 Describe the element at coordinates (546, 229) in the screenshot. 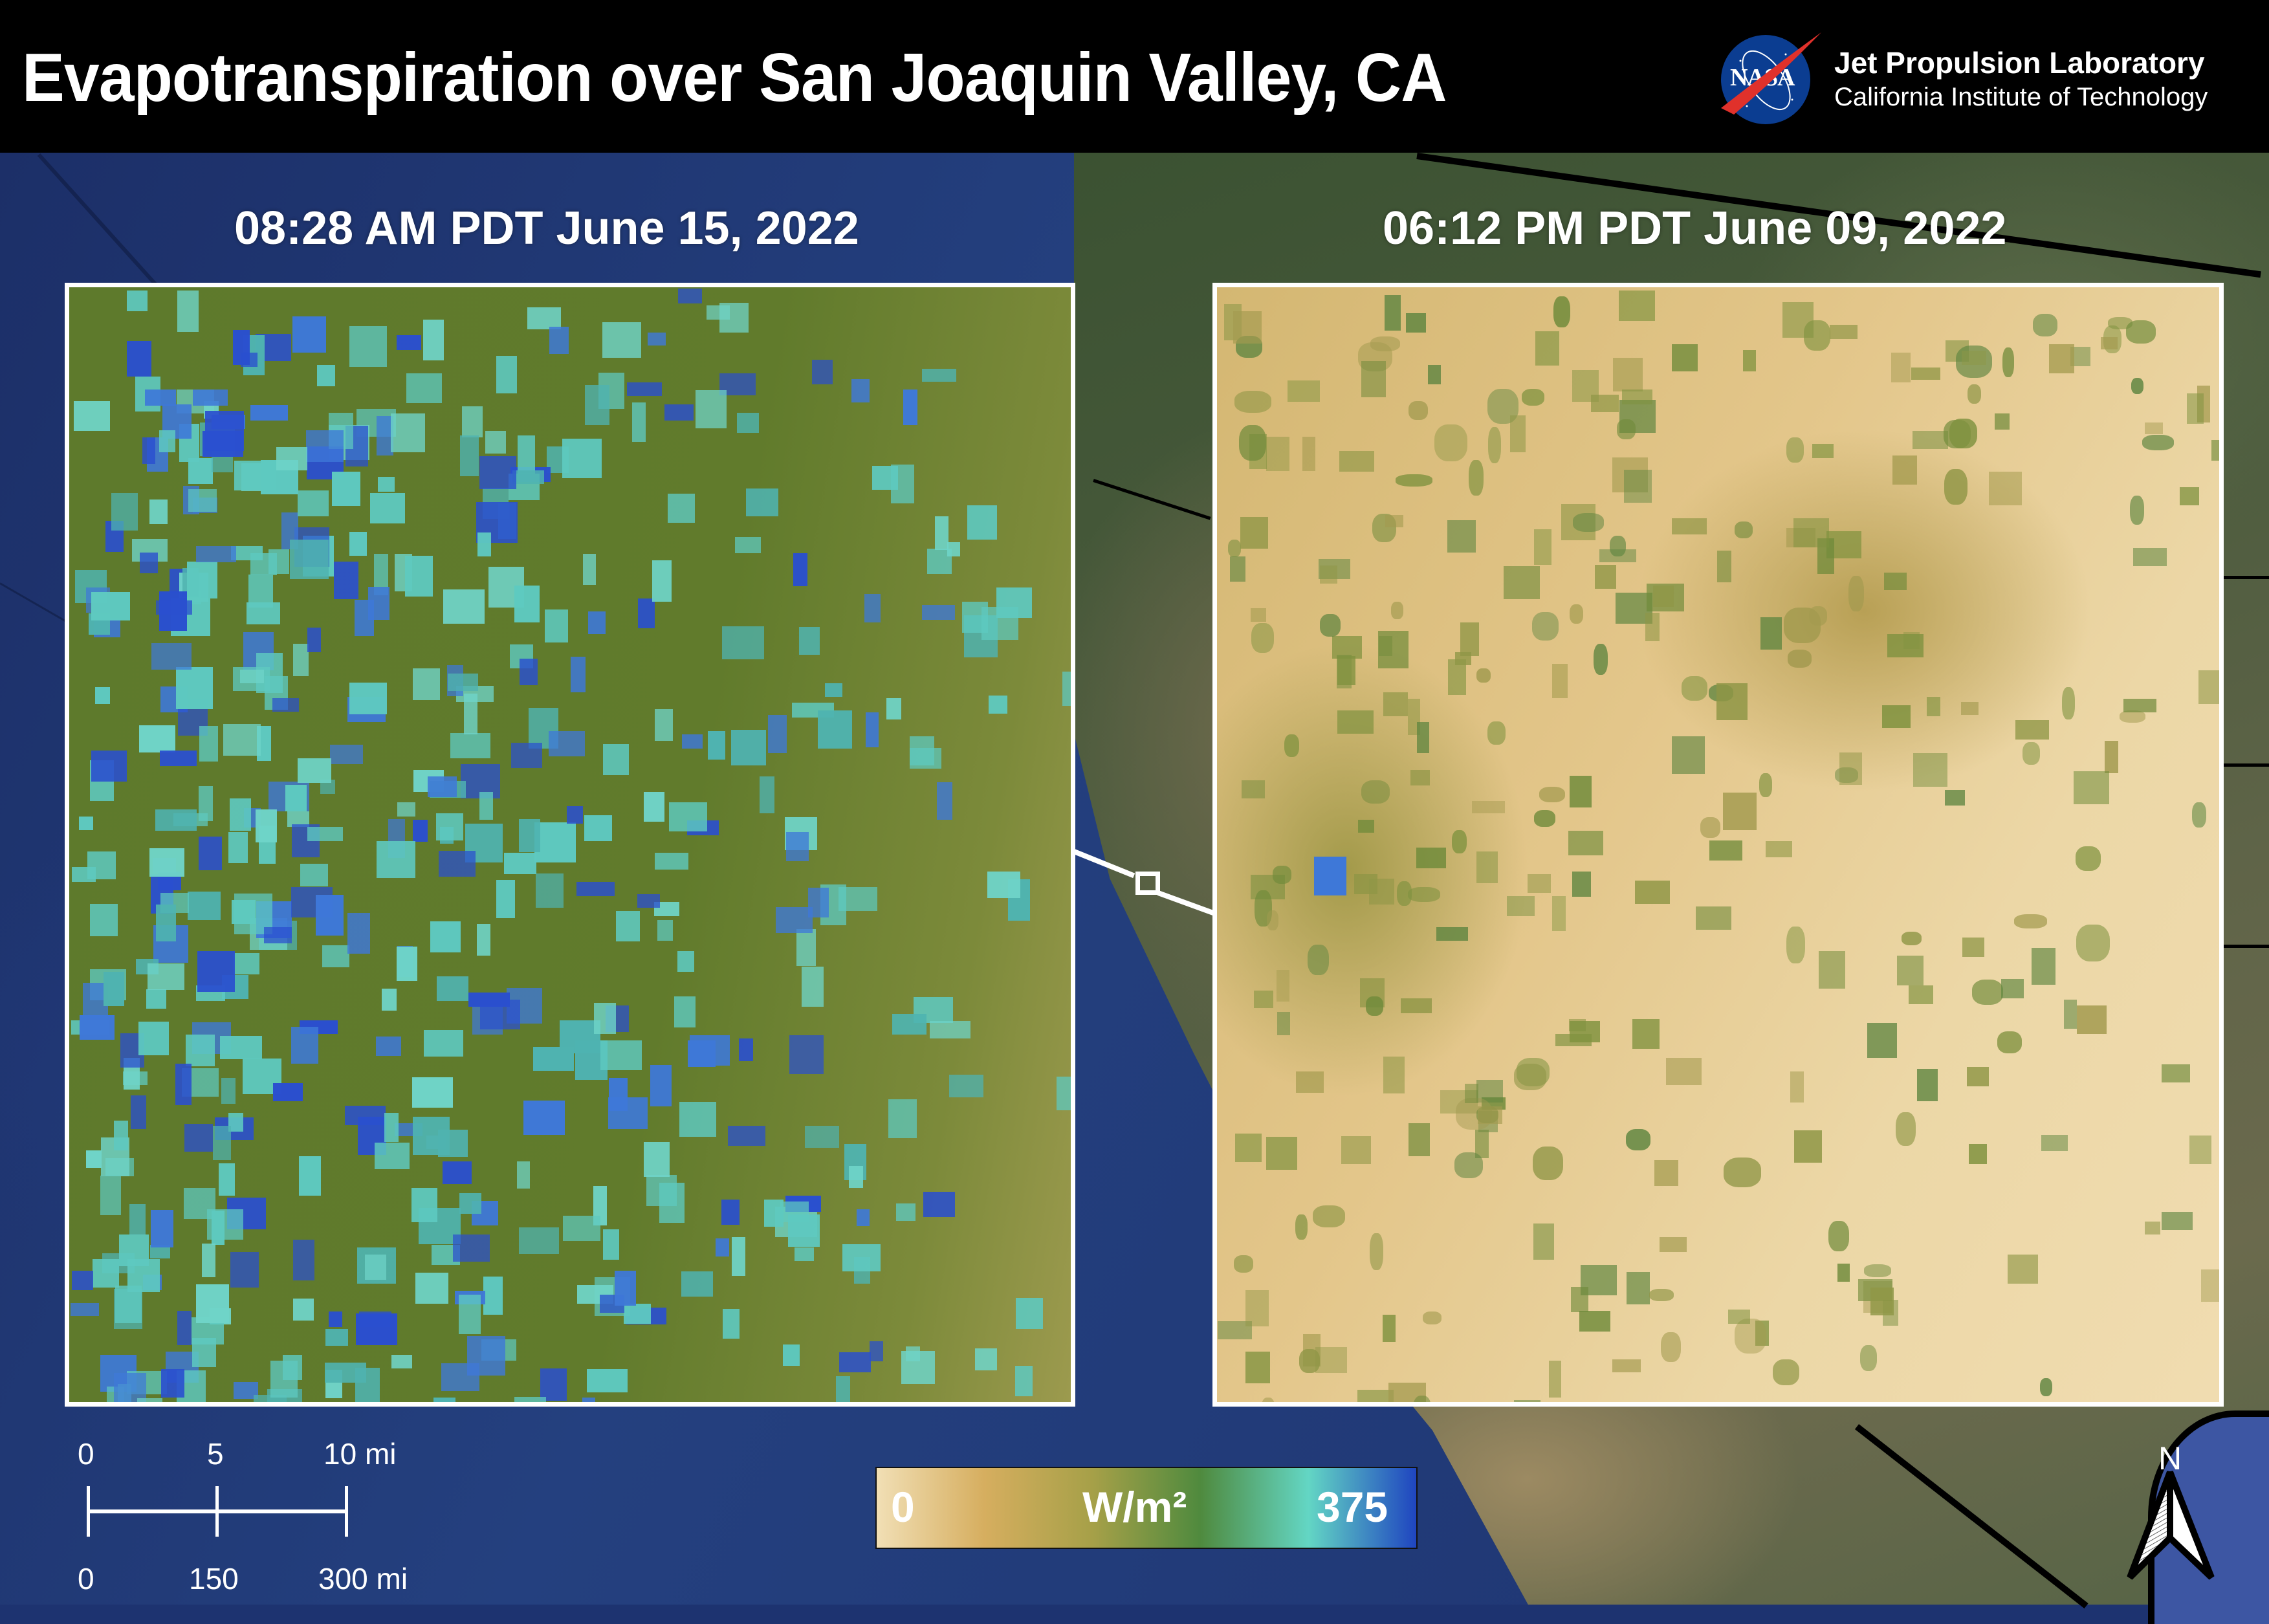

I see `panel-title-am: 08:28 AM PDT June 15, 2022` at that location.